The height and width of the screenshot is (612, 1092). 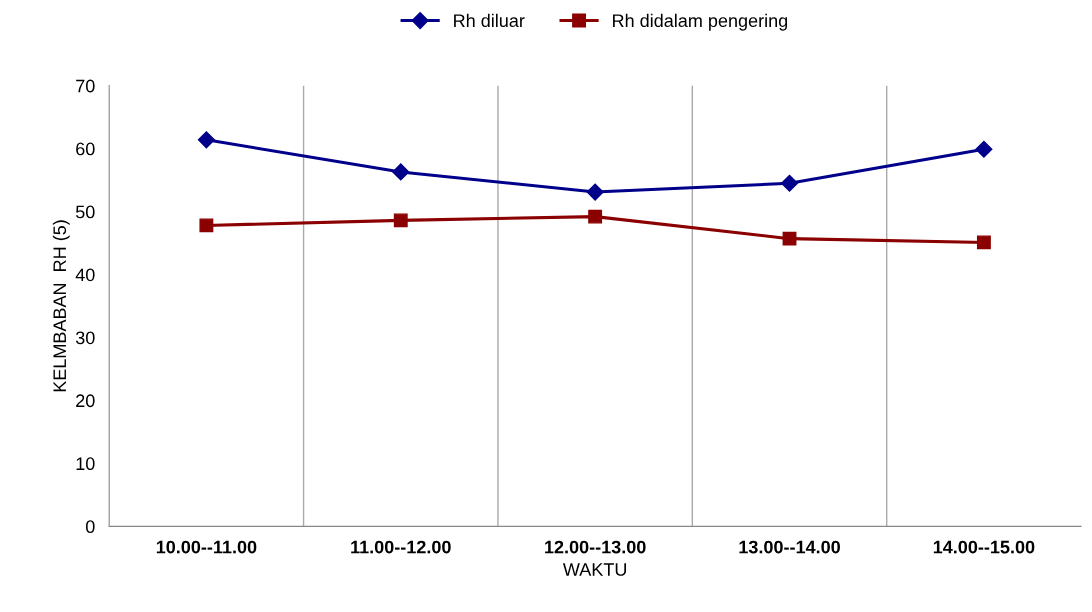 What do you see at coordinates (85, 149) in the screenshot?
I see `y-tick-label: 60` at bounding box center [85, 149].